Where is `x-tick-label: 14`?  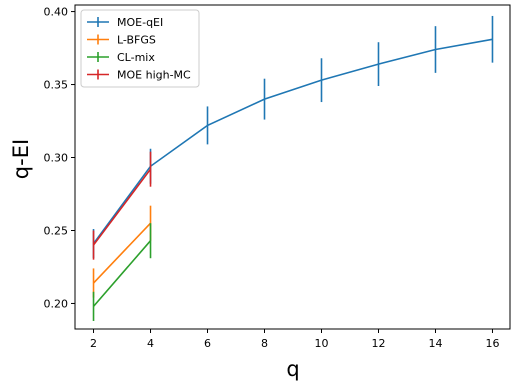 x-tick-label: 14 is located at coordinates (435, 343).